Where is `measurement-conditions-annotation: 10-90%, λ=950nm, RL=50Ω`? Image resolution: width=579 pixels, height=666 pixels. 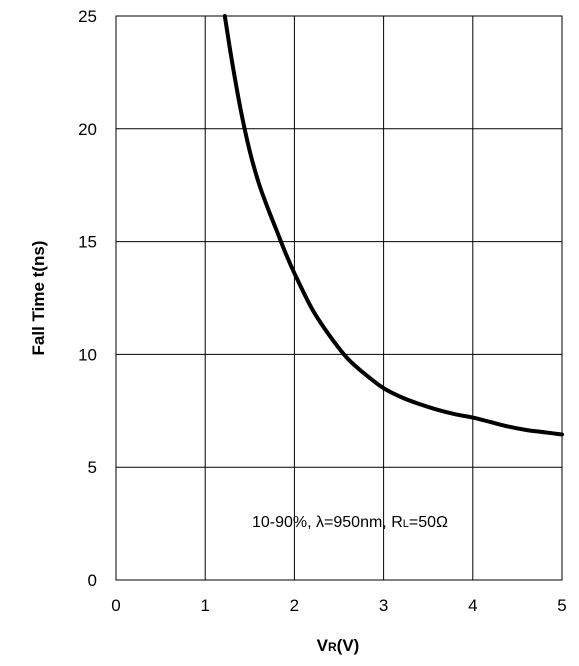
measurement-conditions-annotation: 10-90%, λ=950nm, RL=50Ω is located at coordinates (350, 522).